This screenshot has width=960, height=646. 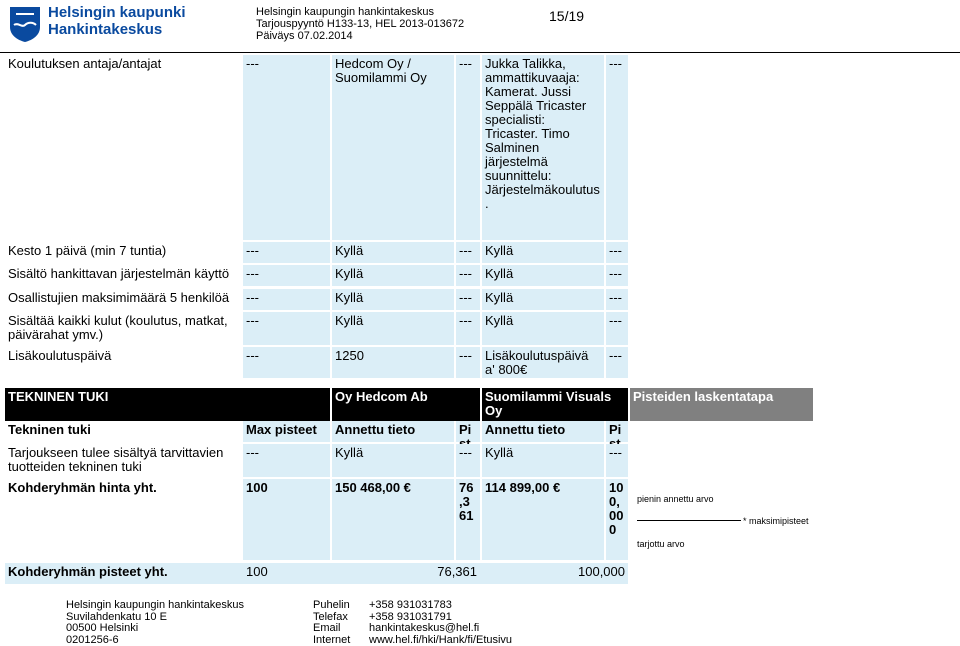 I want to click on footer-address: Helsingin kaupungin hankintakeskus, so click(x=155, y=606).